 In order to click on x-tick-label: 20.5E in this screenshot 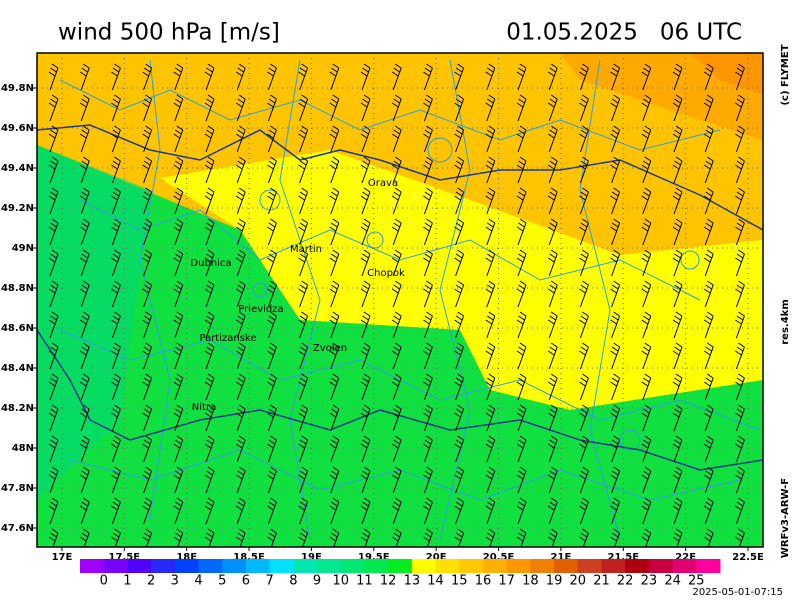, I will do `click(499, 557)`.